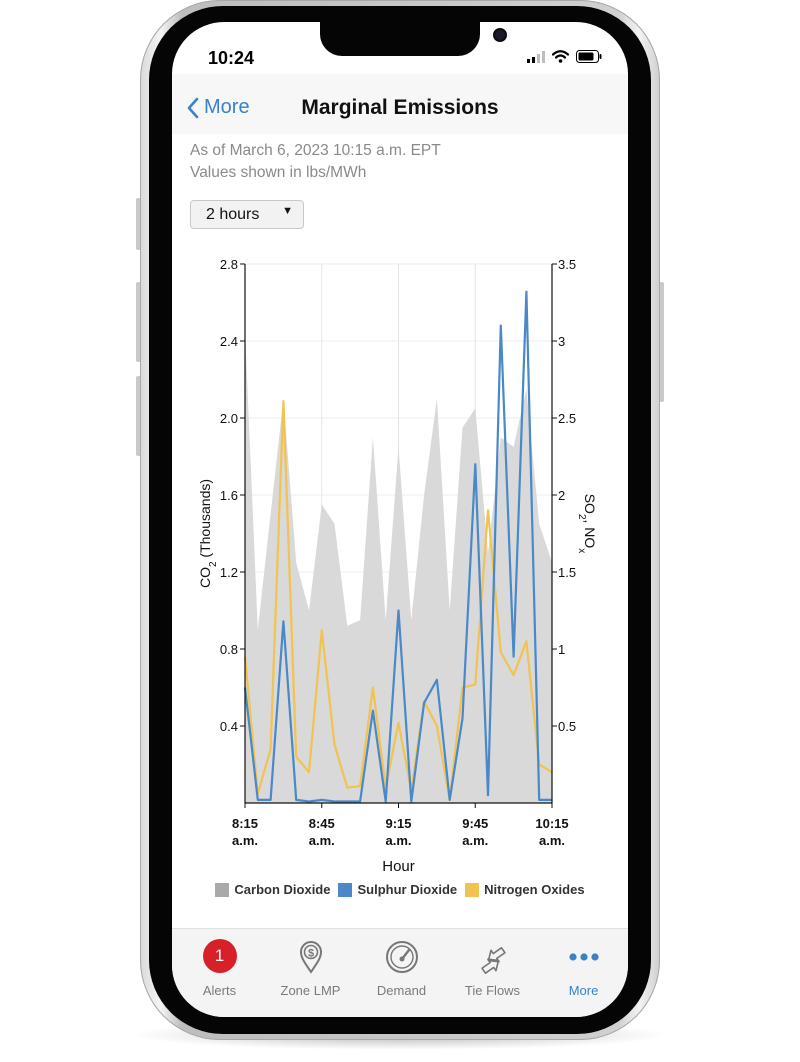 This screenshot has height=1062, width=800. What do you see at coordinates (561, 495) in the screenshot?
I see `y2-tick-label: 2` at bounding box center [561, 495].